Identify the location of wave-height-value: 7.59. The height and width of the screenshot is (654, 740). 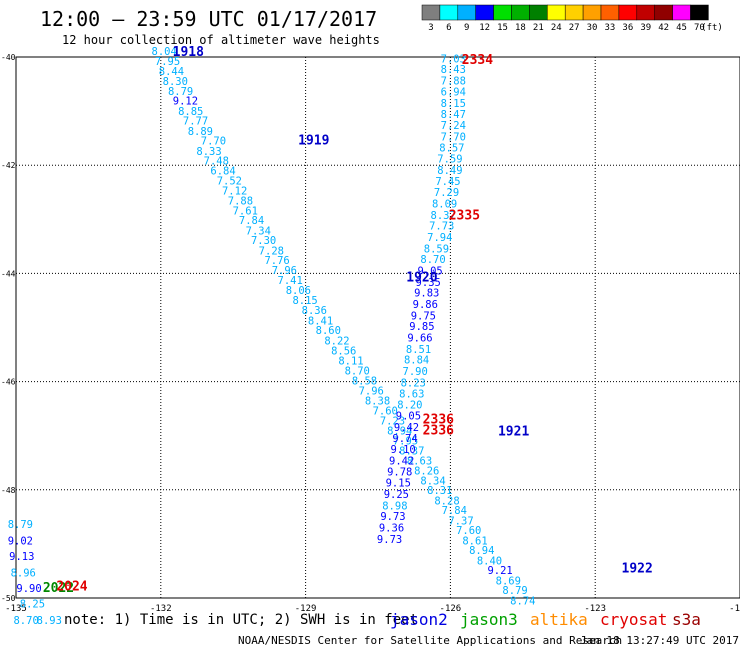
(449, 159).